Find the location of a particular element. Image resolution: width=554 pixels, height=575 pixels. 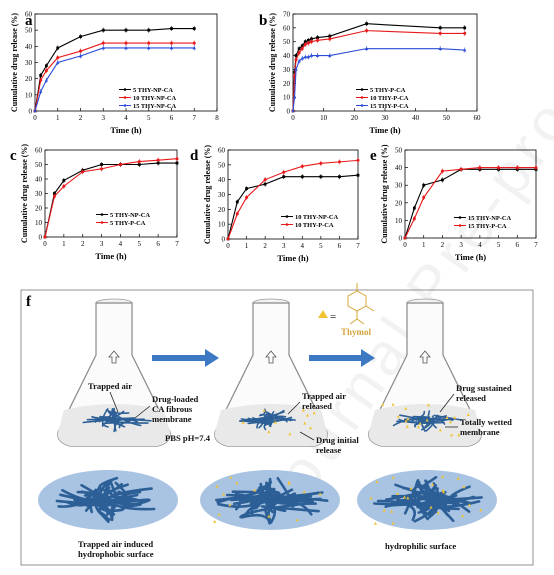

label-drug-initial: Drug initial is located at coordinates (337, 440).